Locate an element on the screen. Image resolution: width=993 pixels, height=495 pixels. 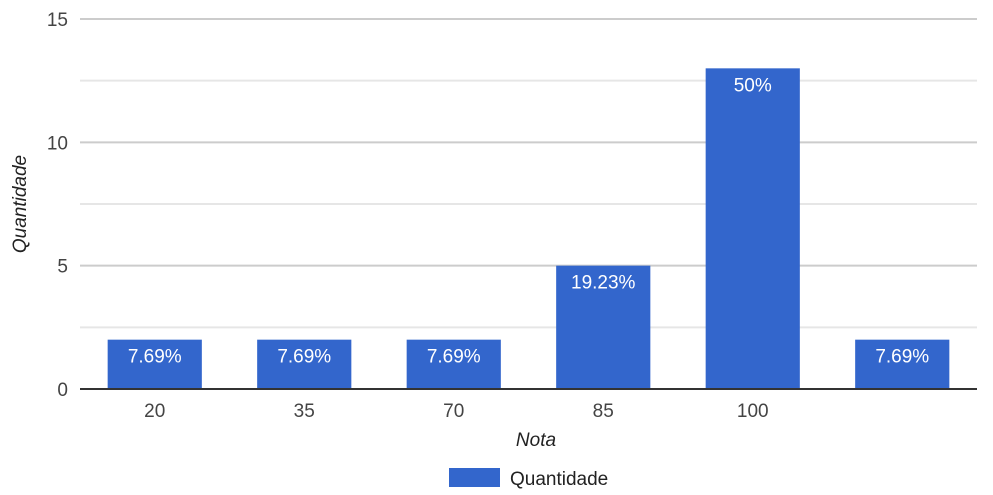
y-axis-ticks: 0 5 10 15 is located at coordinates (57, 205).